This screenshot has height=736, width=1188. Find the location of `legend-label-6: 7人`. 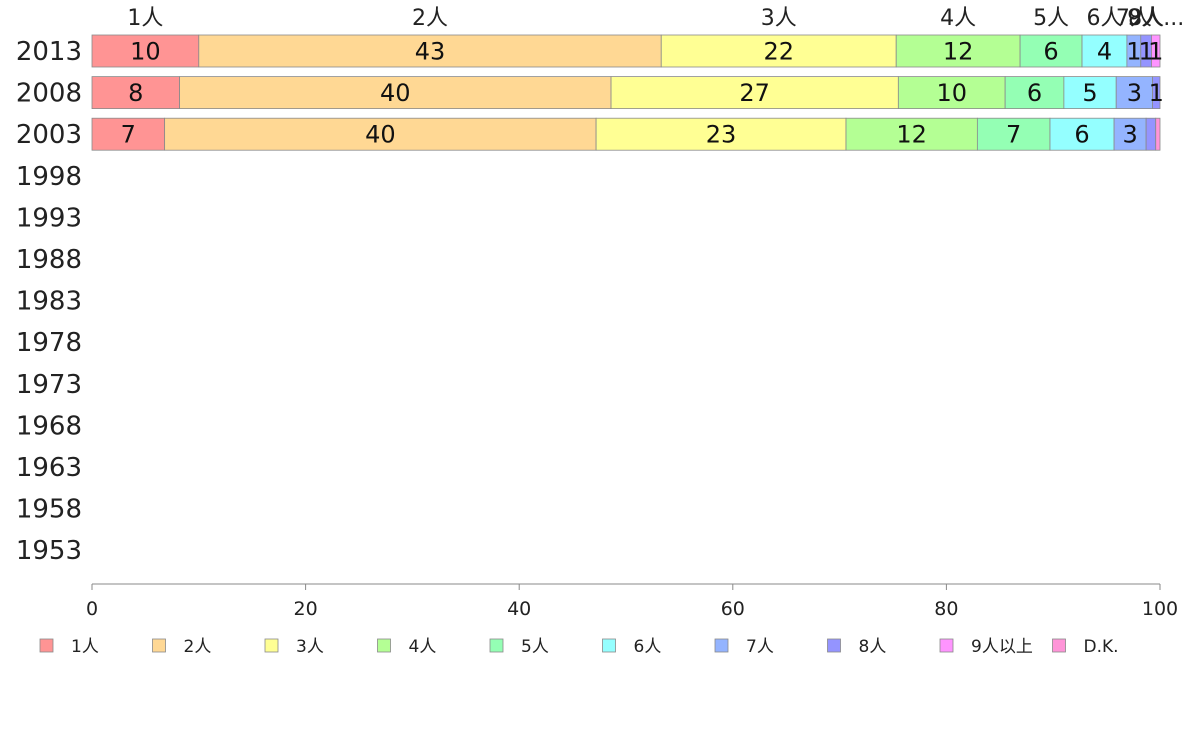

legend-label-6: 7人 is located at coordinates (760, 647).